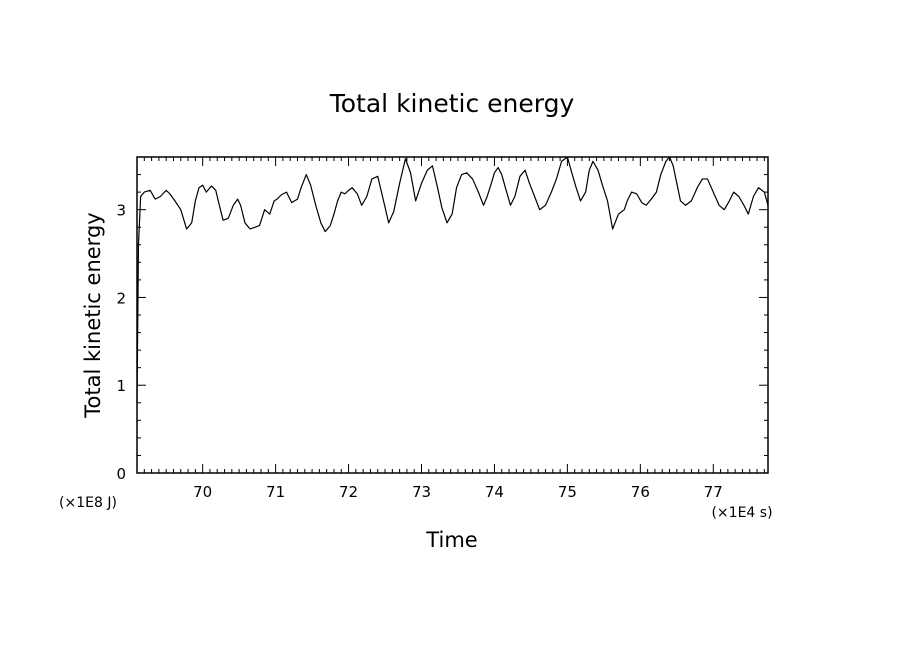 Image resolution: width=904 pixels, height=654 pixels. What do you see at coordinates (640, 492) in the screenshot?
I see `x-tick-label: 76` at bounding box center [640, 492].